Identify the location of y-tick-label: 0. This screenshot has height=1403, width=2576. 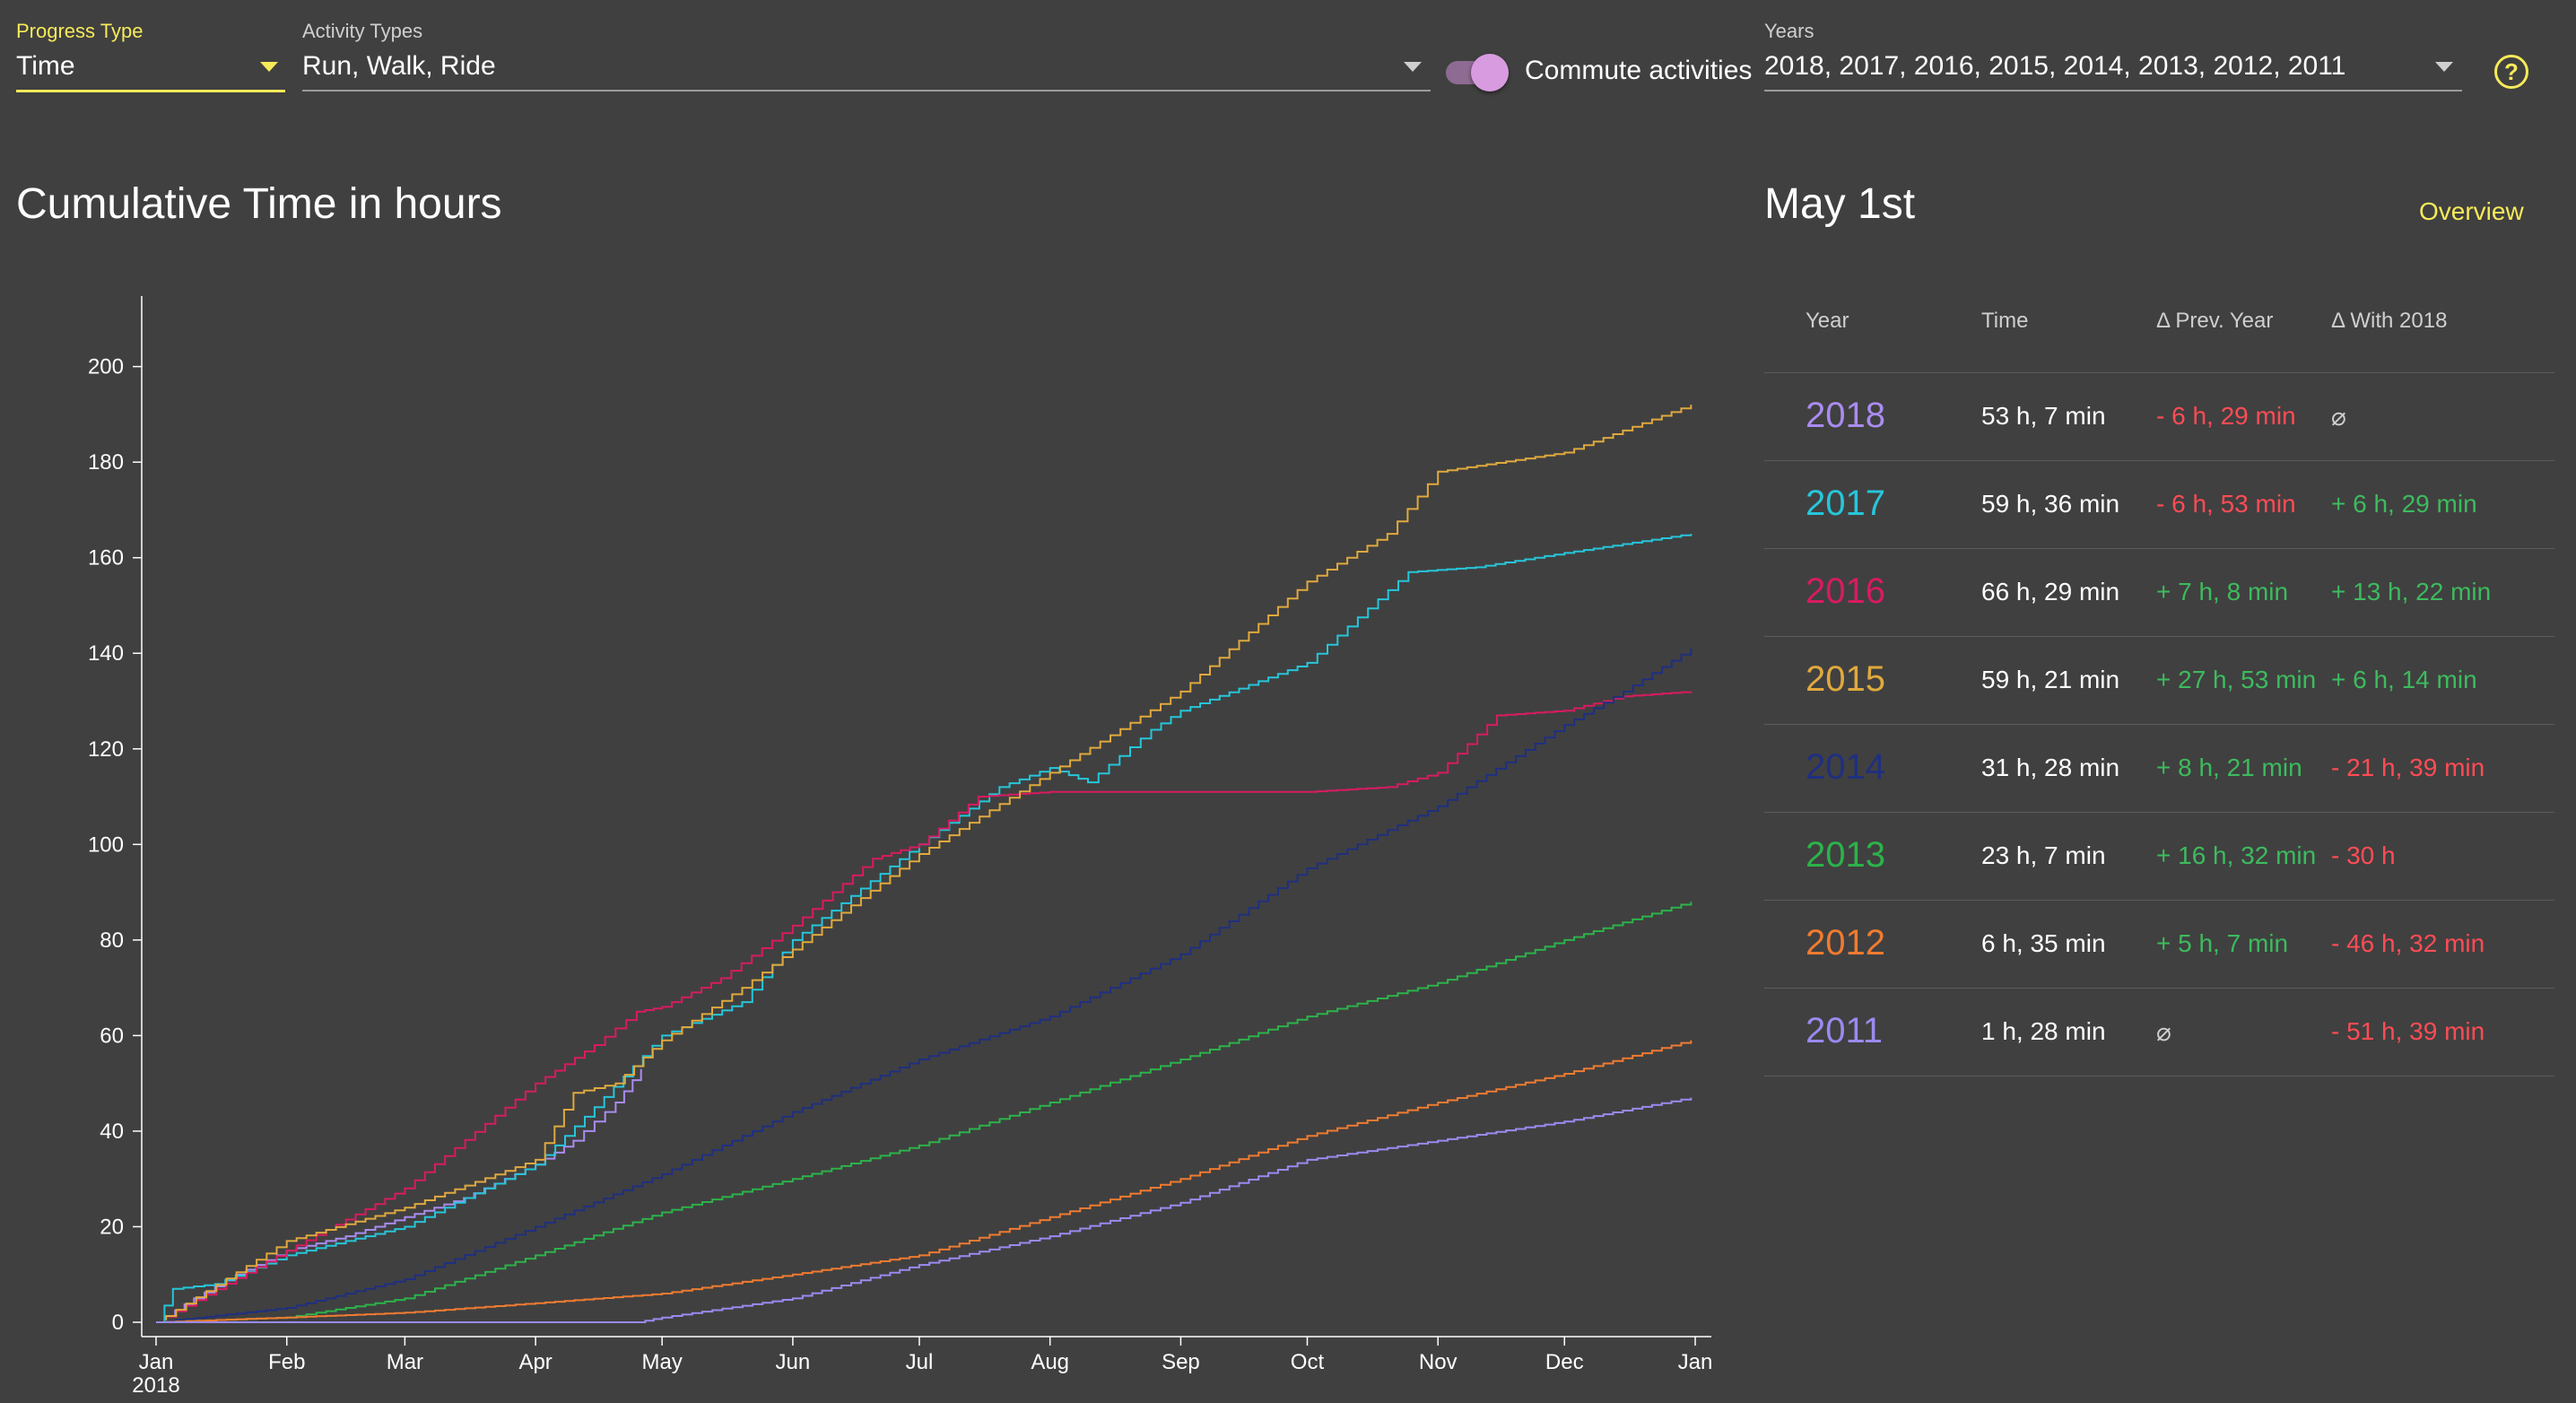
(118, 1323).